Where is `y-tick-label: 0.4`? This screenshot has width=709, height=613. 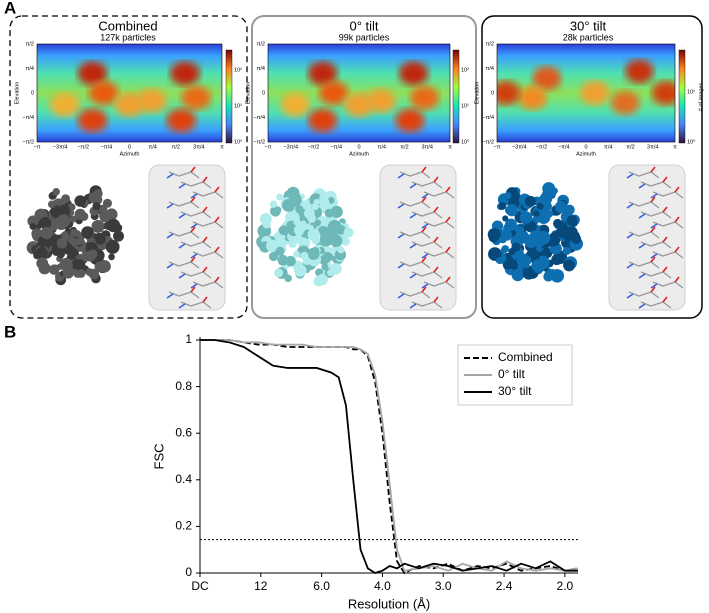 y-tick-label: 0.4 is located at coordinates (183, 479).